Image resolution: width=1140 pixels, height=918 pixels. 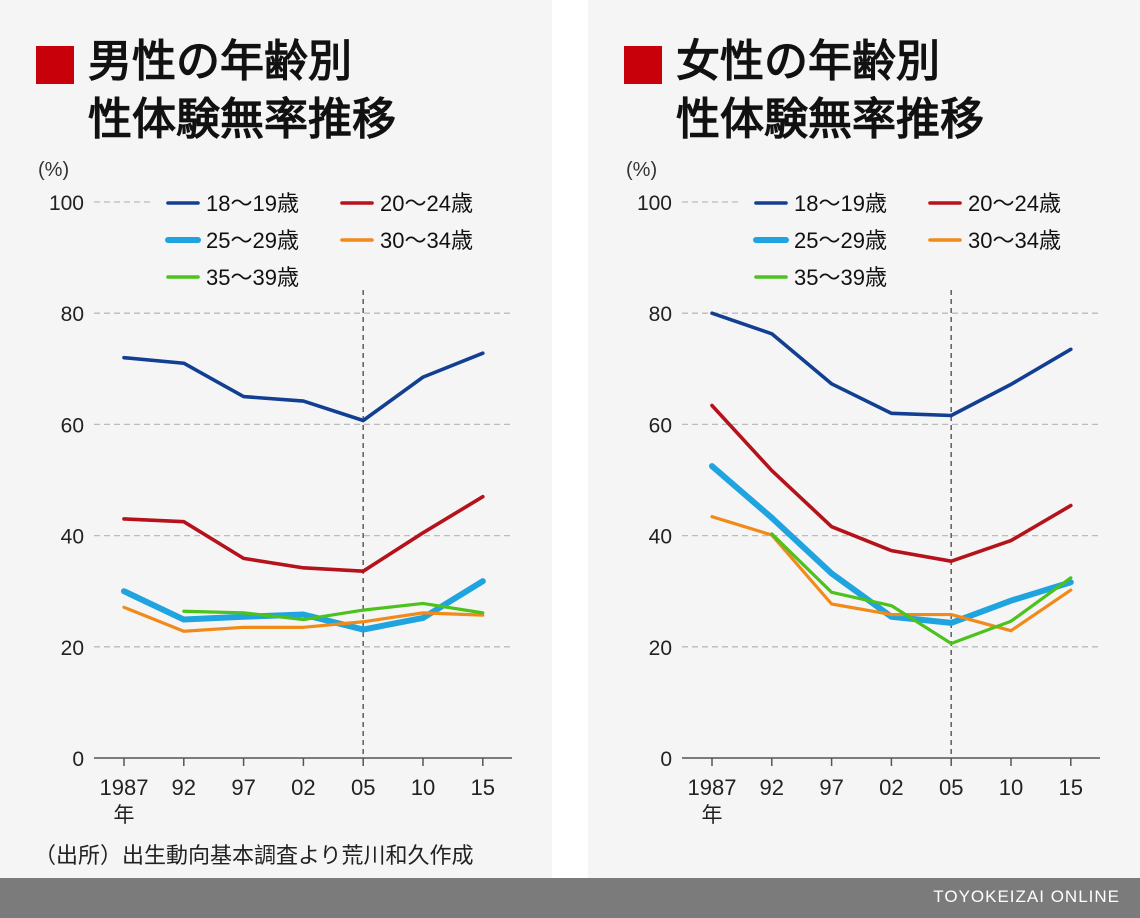 I want to click on footer-bar: TOYOKEIZAI ONLINE, so click(x=570, y=898).